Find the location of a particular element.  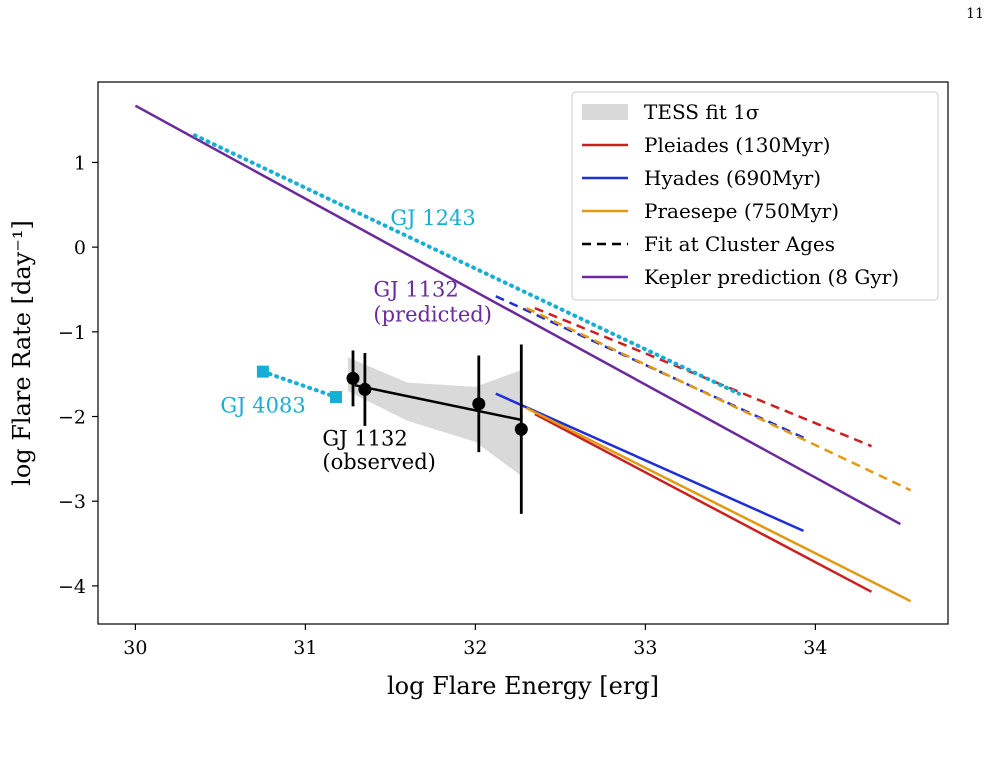

legend-label-fit-at-cluster-ages: Fit at Cluster Ages is located at coordinates (739, 244).